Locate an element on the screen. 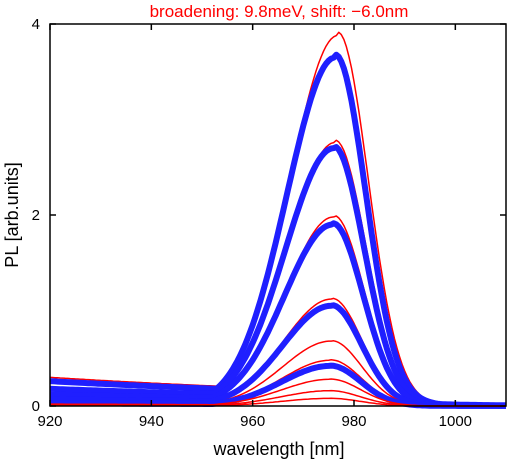 The height and width of the screenshot is (462, 508). x-tick-label: 960 is located at coordinates (252, 421).